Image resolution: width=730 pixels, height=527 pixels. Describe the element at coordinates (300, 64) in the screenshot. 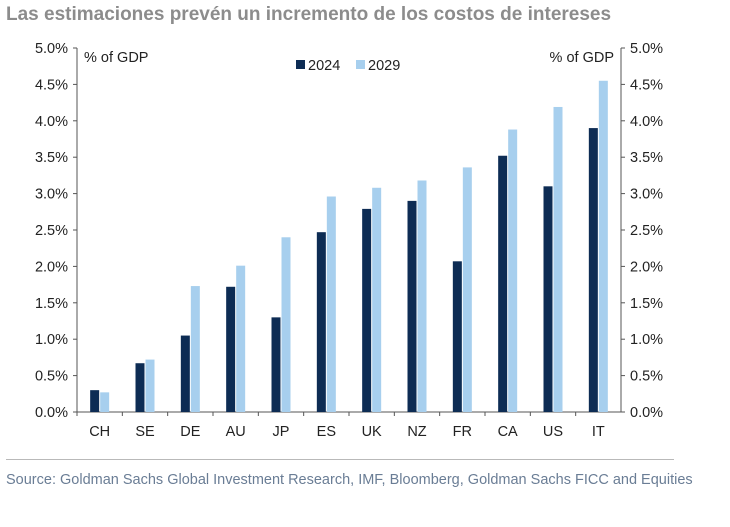

I see `legend-swatch-2024` at that location.